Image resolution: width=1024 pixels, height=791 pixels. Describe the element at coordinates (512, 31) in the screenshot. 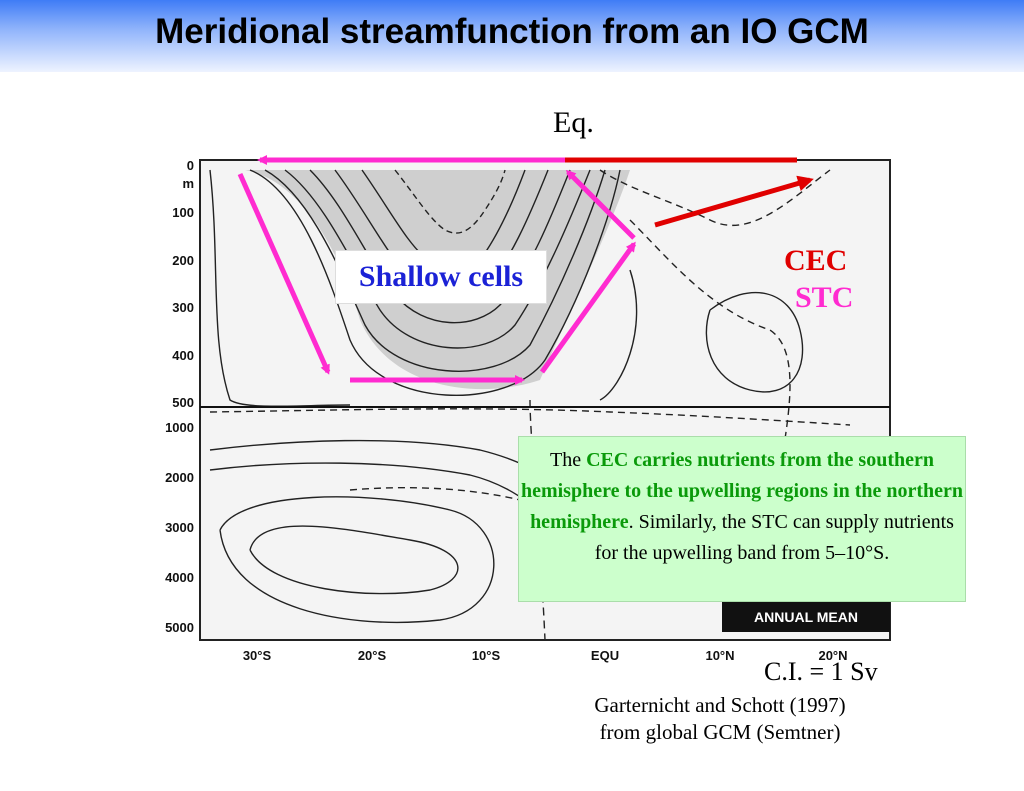

I see `slide-title: Meridional streamfunction from an IO GCM` at that location.